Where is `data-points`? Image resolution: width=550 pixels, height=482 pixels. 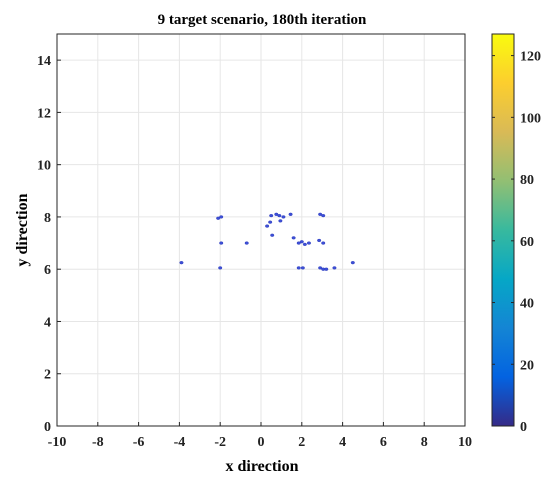 data-points is located at coordinates (267, 241).